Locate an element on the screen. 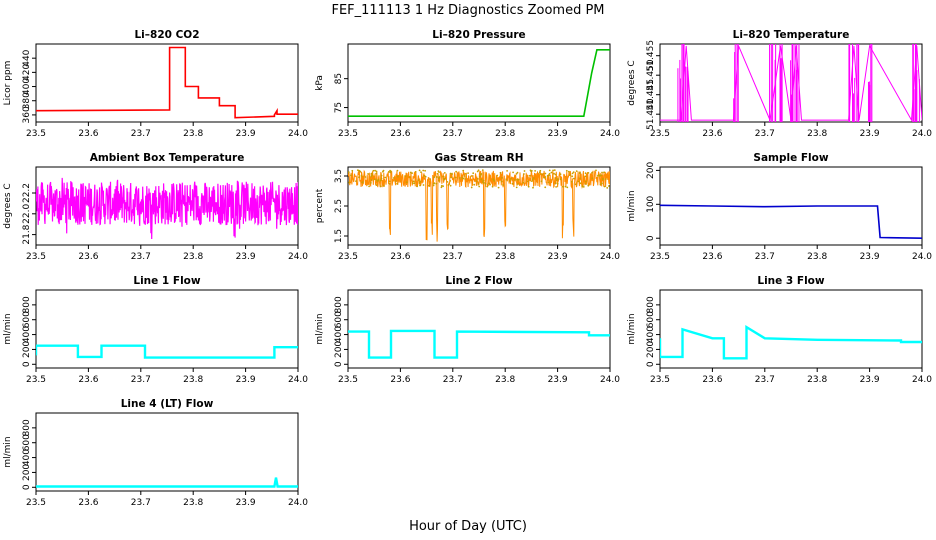  y-tick-label: 400 is located at coordinates (651, 334).